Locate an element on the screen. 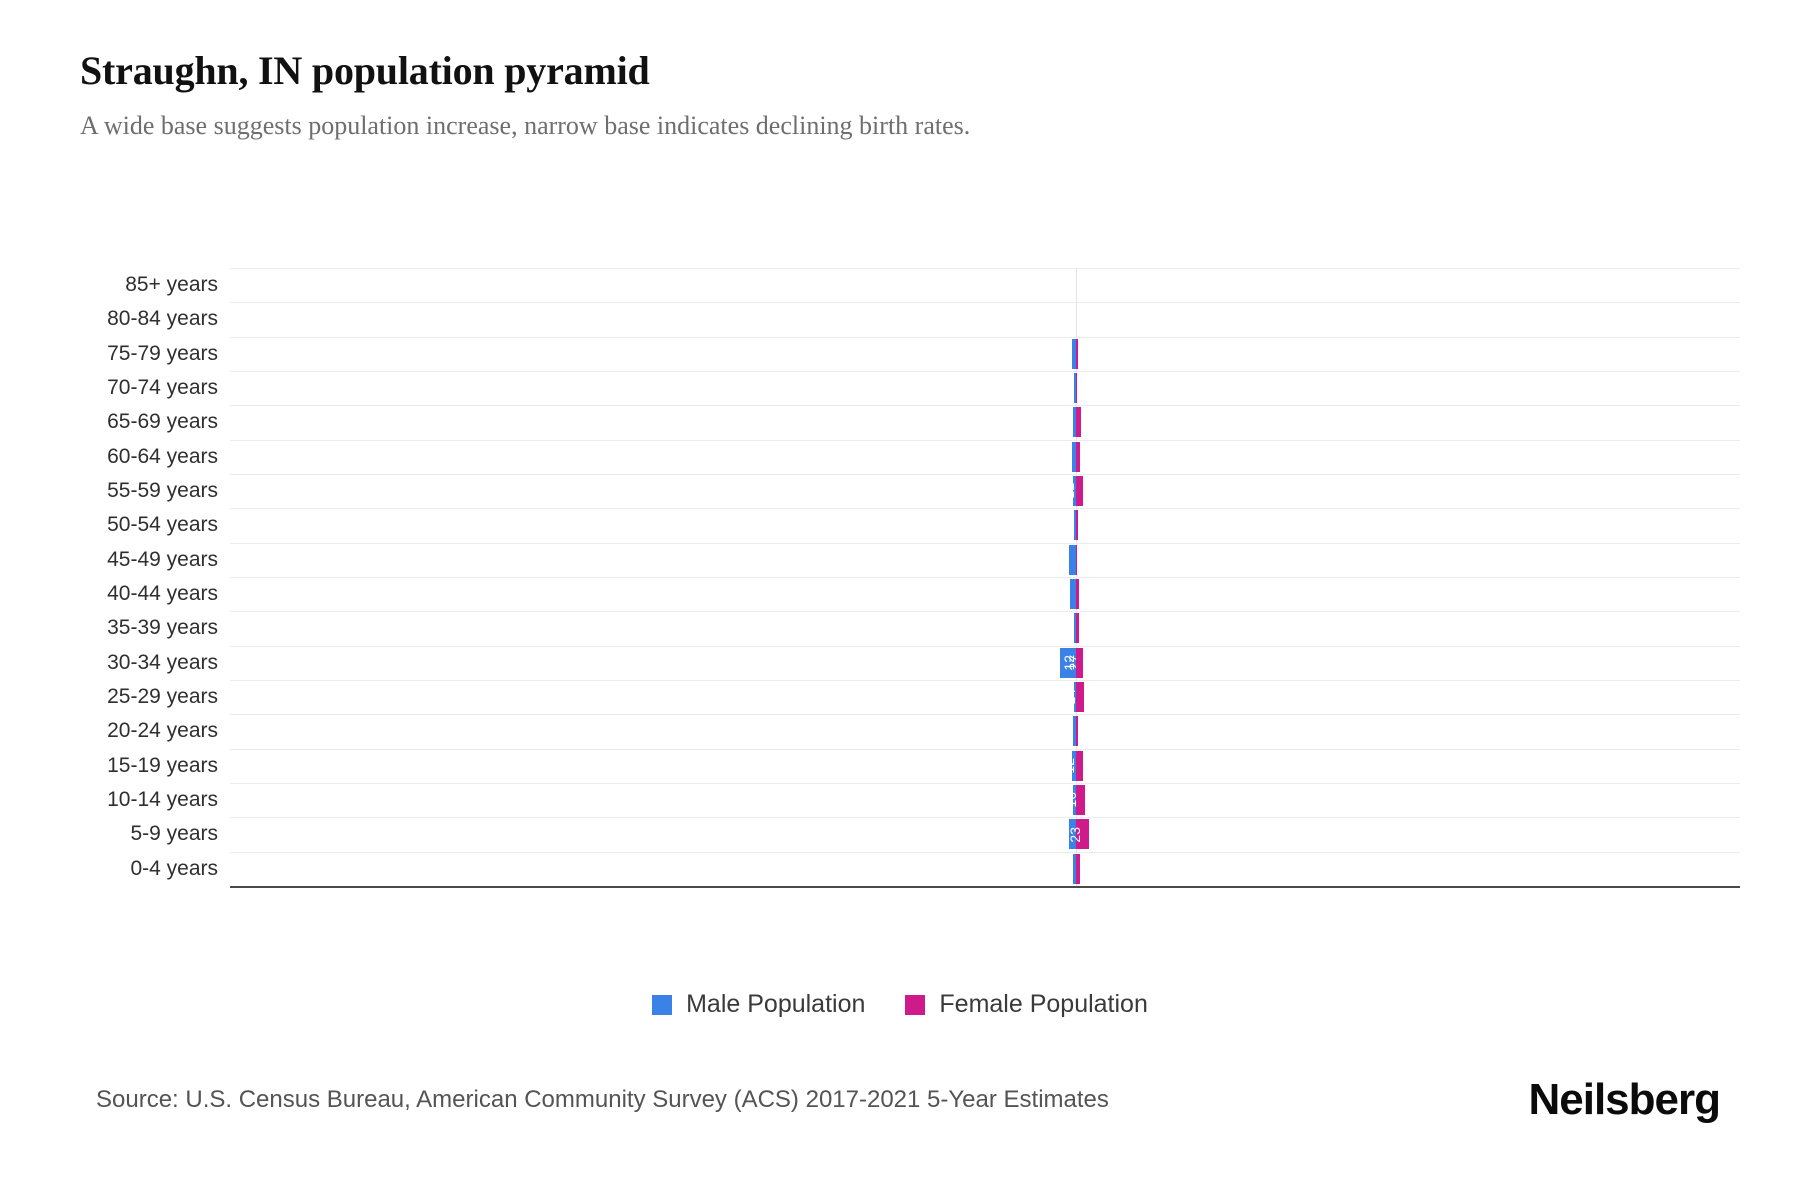  bar-female: 9 is located at coordinates (1070, 422).